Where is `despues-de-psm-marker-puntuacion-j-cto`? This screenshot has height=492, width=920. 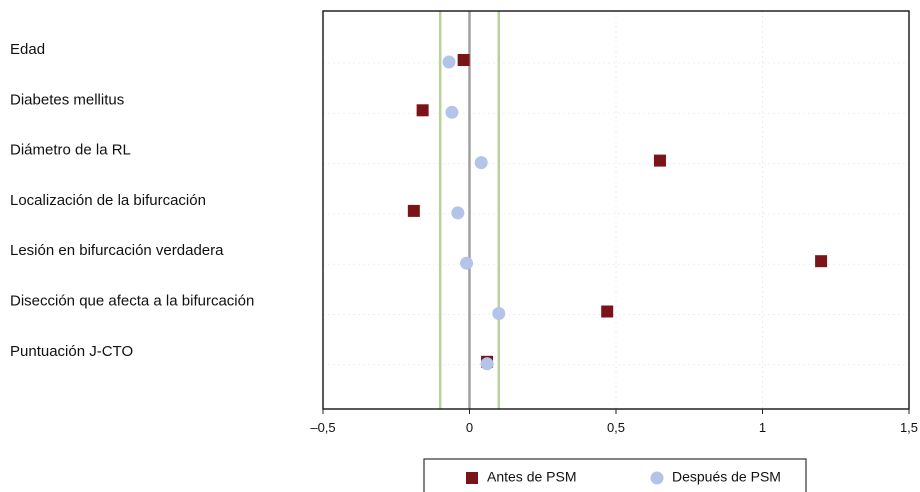
despues-de-psm-marker-puntuacion-j-cto is located at coordinates (487, 364).